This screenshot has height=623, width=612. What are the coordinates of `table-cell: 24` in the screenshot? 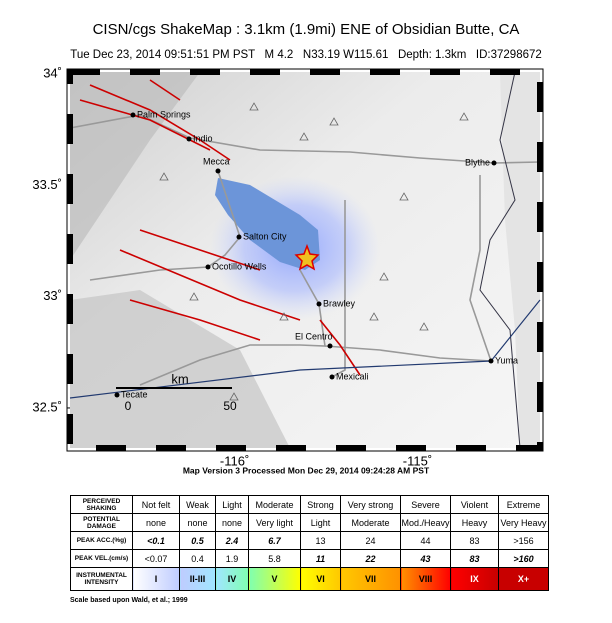 It's located at (370, 540).